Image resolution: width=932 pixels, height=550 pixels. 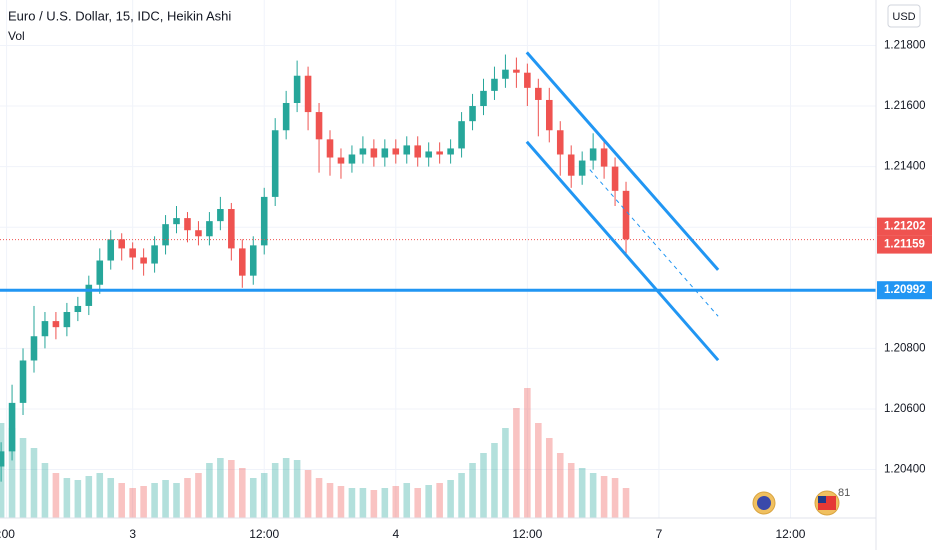 What do you see at coordinates (822, 499) in the screenshot?
I see `flag-canton` at bounding box center [822, 499].